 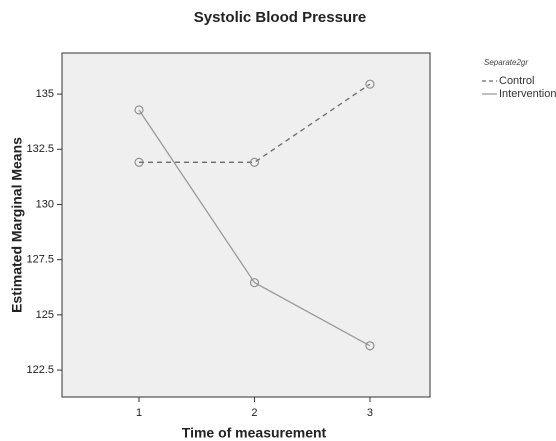 I want to click on x-tick-label: 2, so click(x=254, y=413).